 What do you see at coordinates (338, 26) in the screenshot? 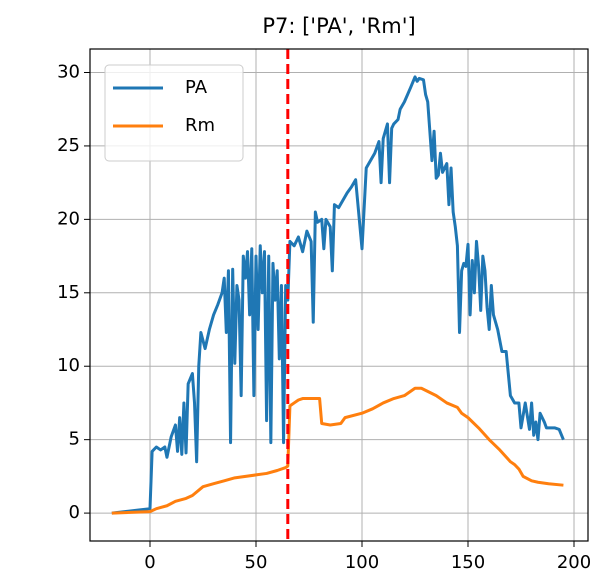
I see `chart-title: P7: ['PA', 'Rm']` at bounding box center [338, 26].